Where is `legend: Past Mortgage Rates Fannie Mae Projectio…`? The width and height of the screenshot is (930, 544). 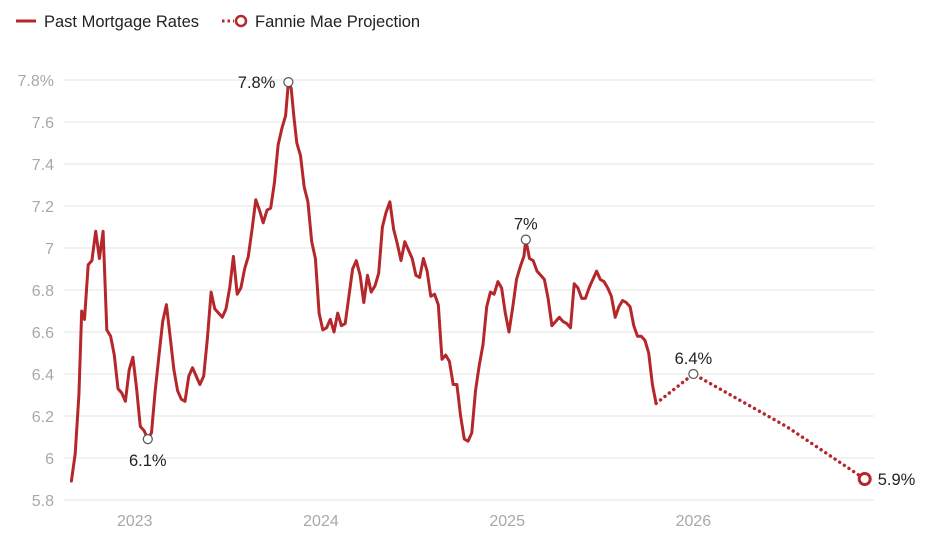 legend: Past Mortgage Rates Fannie Mae Projectio… is located at coordinates (218, 22).